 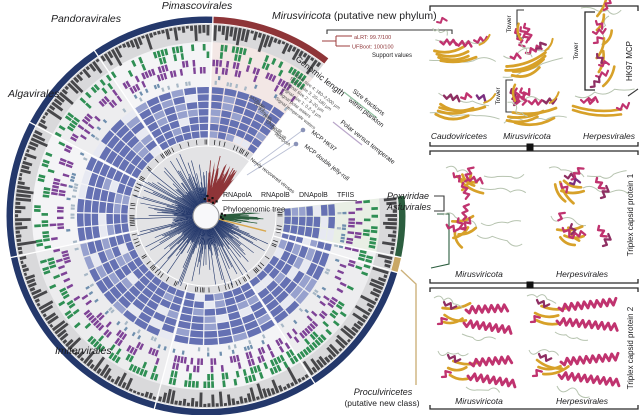 What do you see at coordinates (270, 40) in the screenshot?
I see `outer-arc` at bounding box center [270, 40].